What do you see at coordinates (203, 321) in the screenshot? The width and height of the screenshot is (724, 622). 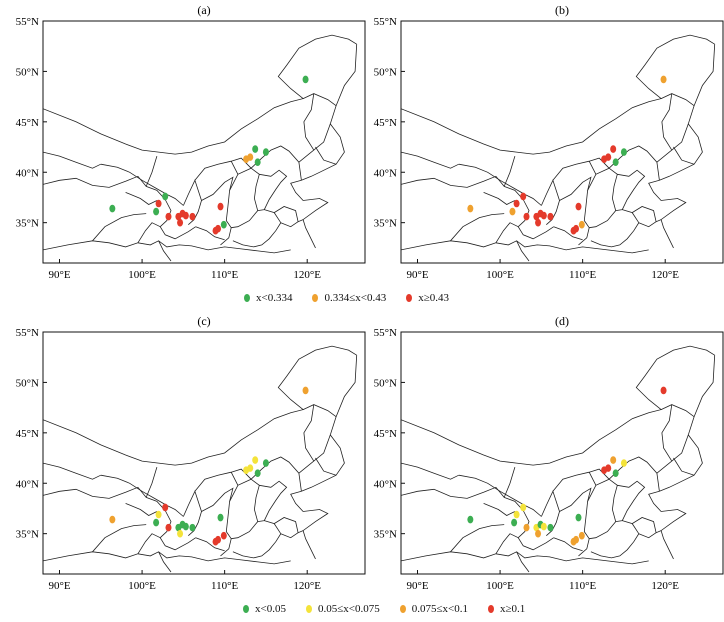 I see `panel-label: (c)` at bounding box center [203, 321].